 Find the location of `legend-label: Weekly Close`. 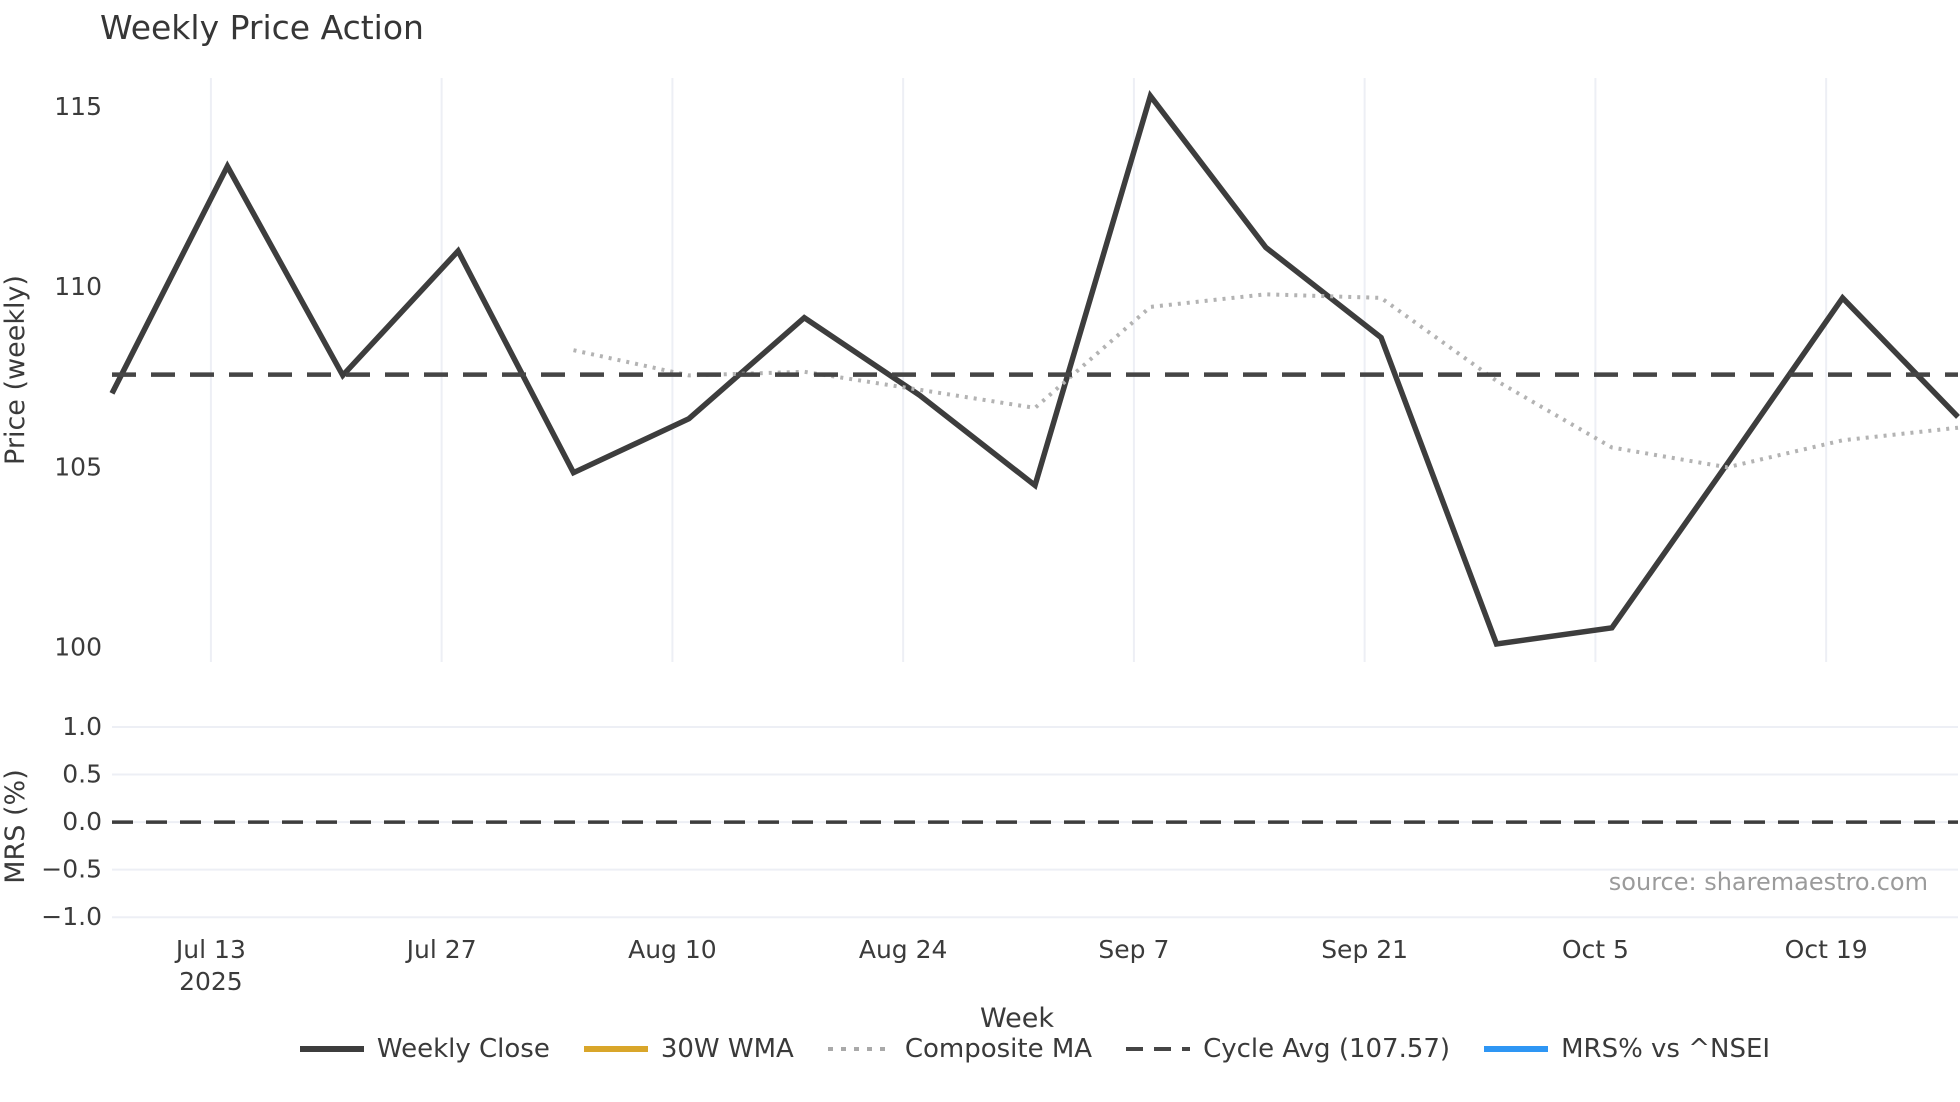

legend-label: Weekly Close is located at coordinates (463, 1049).